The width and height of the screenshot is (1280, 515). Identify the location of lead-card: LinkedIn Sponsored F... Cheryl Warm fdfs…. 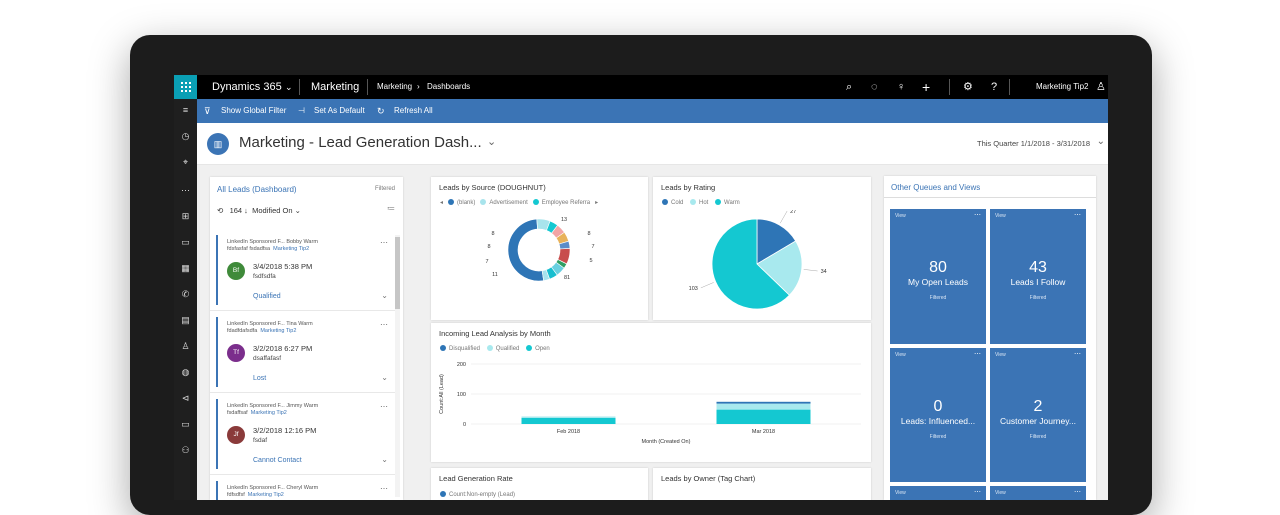
(302, 490).